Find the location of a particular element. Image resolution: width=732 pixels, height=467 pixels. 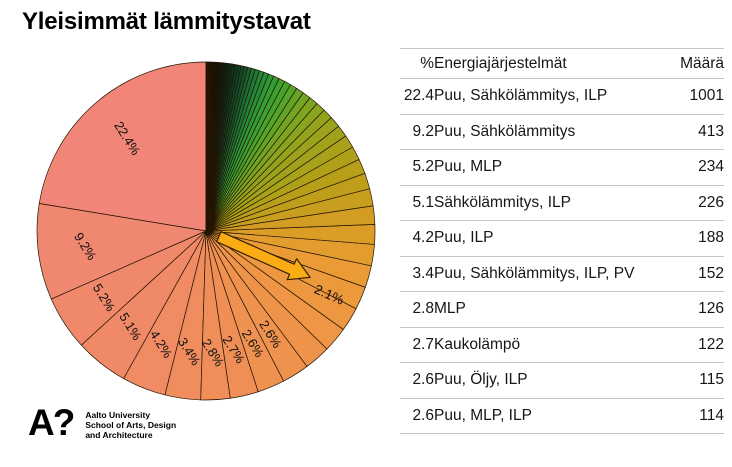

table-cell: 2.7 is located at coordinates (417, 345).